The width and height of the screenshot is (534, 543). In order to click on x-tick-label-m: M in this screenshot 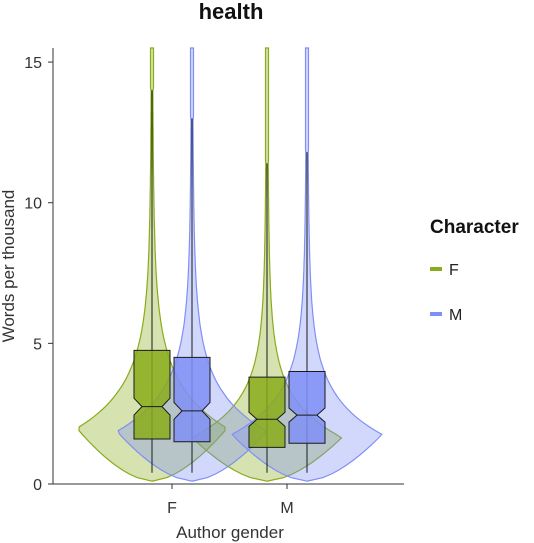, I will do `click(286, 508)`.